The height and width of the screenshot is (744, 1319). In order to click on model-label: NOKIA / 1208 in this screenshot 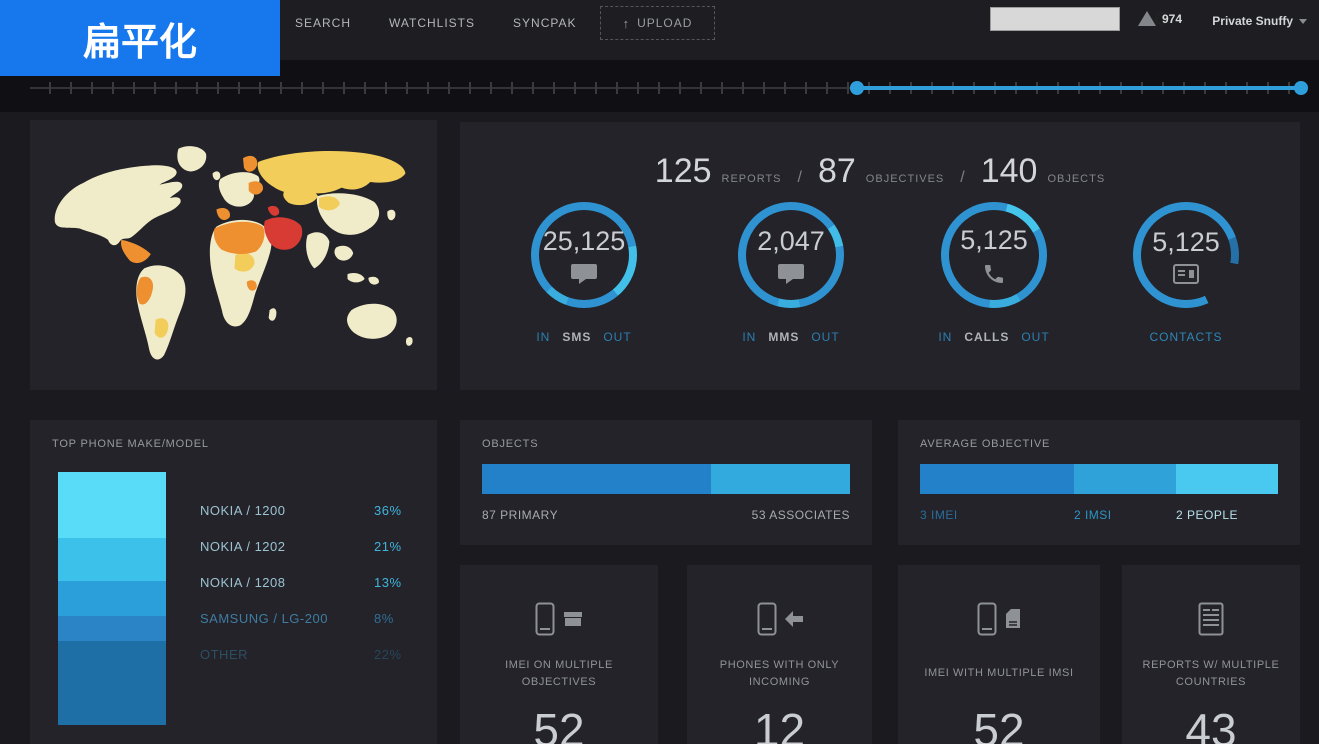, I will do `click(243, 582)`.